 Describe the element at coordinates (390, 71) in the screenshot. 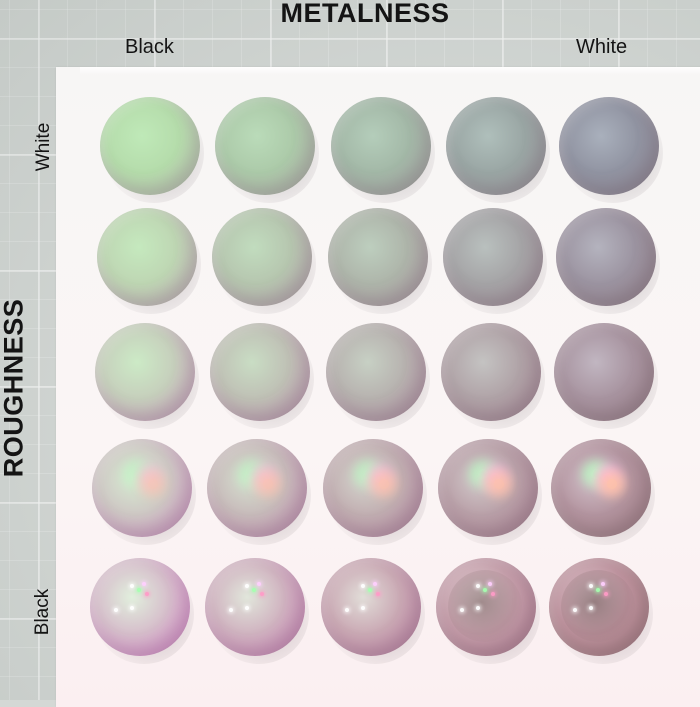

I see `panel-highlight` at that location.